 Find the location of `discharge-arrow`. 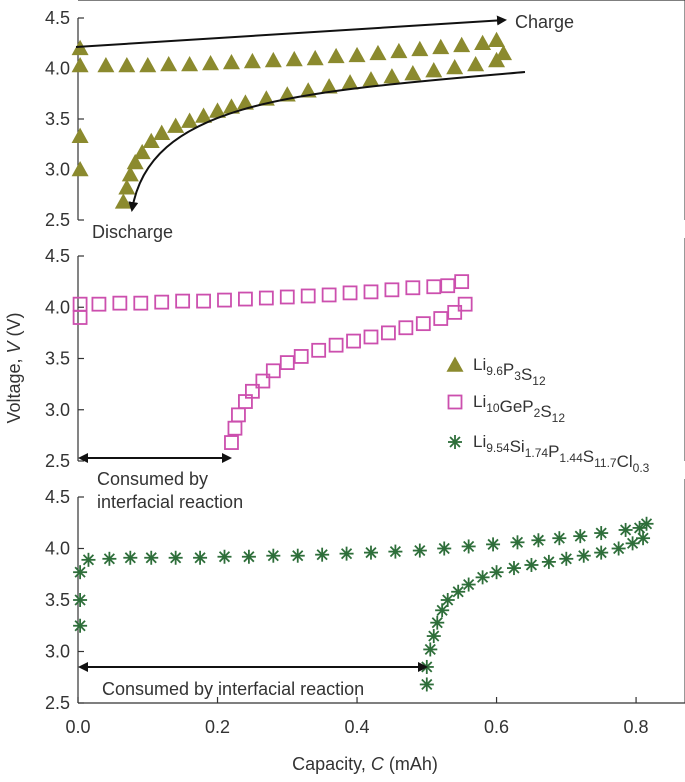

discharge-arrow is located at coordinates (327, 141).